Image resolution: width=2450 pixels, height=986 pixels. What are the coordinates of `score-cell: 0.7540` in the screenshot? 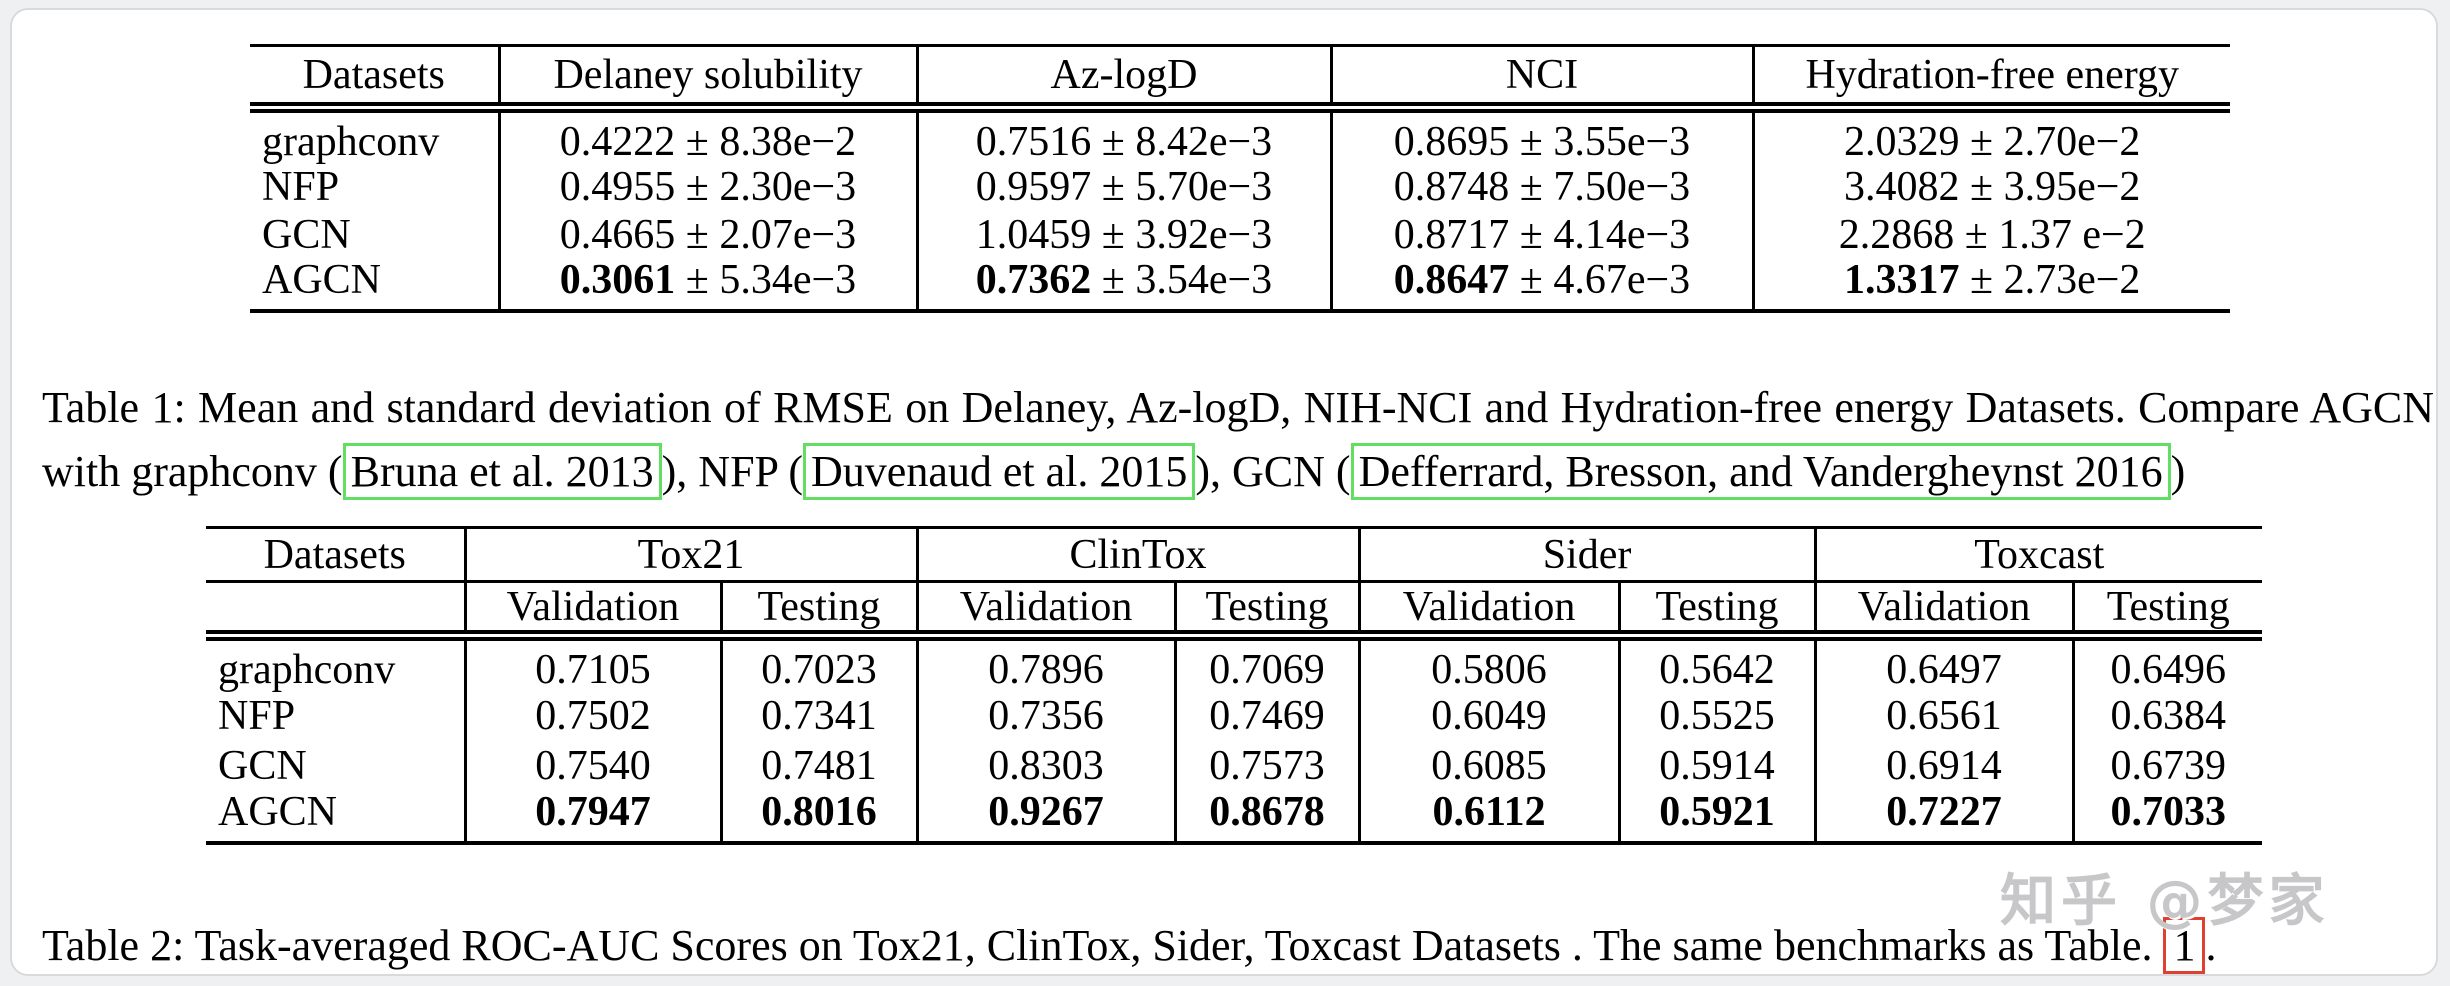 It's located at (592, 766).